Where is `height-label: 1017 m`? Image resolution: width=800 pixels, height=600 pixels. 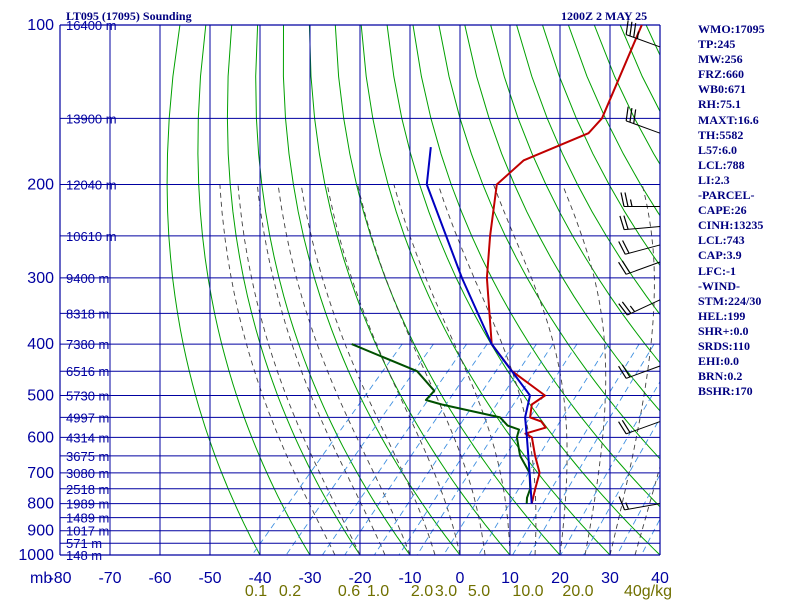
height-label: 1017 m is located at coordinates (87, 531).